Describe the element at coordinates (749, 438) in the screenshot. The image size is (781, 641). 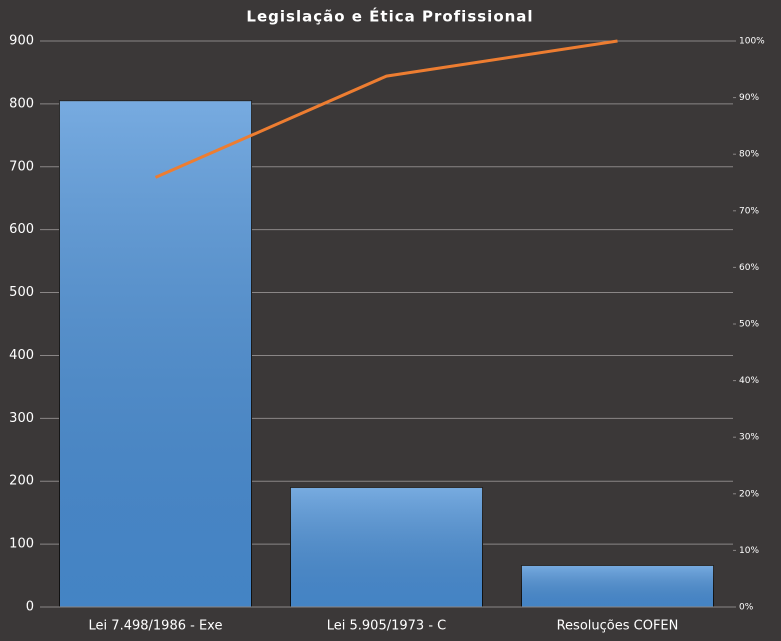
I see `y2-tick-label: 30%` at that location.